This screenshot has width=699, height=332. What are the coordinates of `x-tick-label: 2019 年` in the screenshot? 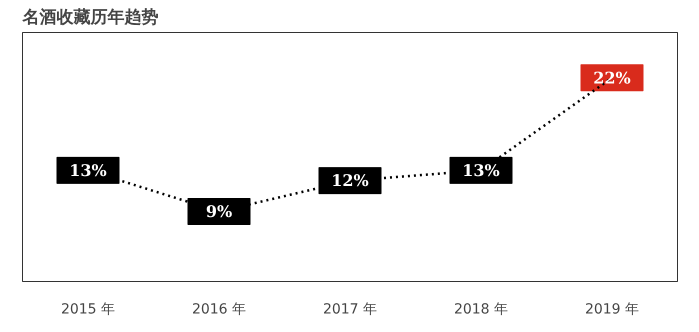 It's located at (612, 310).